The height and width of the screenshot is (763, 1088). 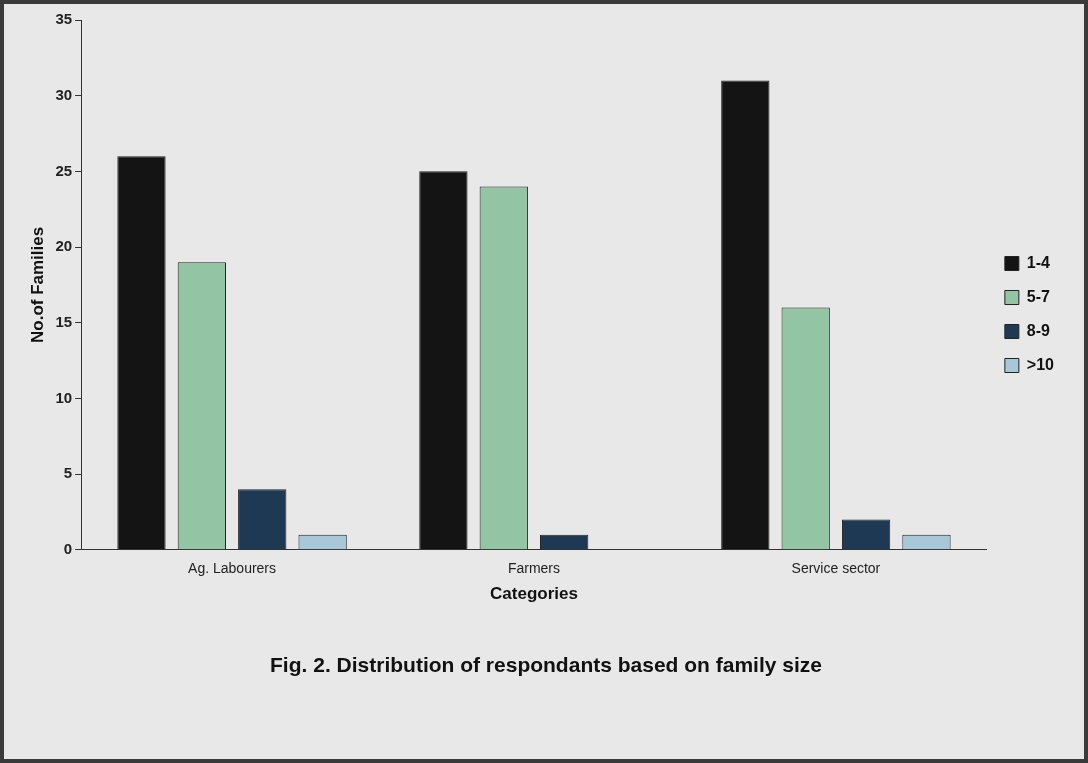 What do you see at coordinates (534, 594) in the screenshot?
I see `x-axis-title: Categories` at bounding box center [534, 594].